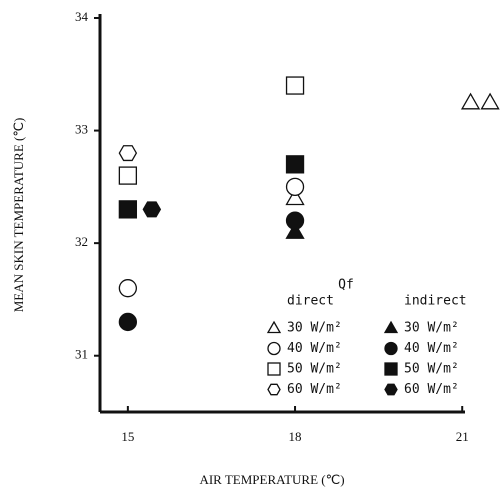 The image size is (500, 496). What do you see at coordinates (295, 436) in the screenshot?
I see `x-tick-label: 18` at bounding box center [295, 436].